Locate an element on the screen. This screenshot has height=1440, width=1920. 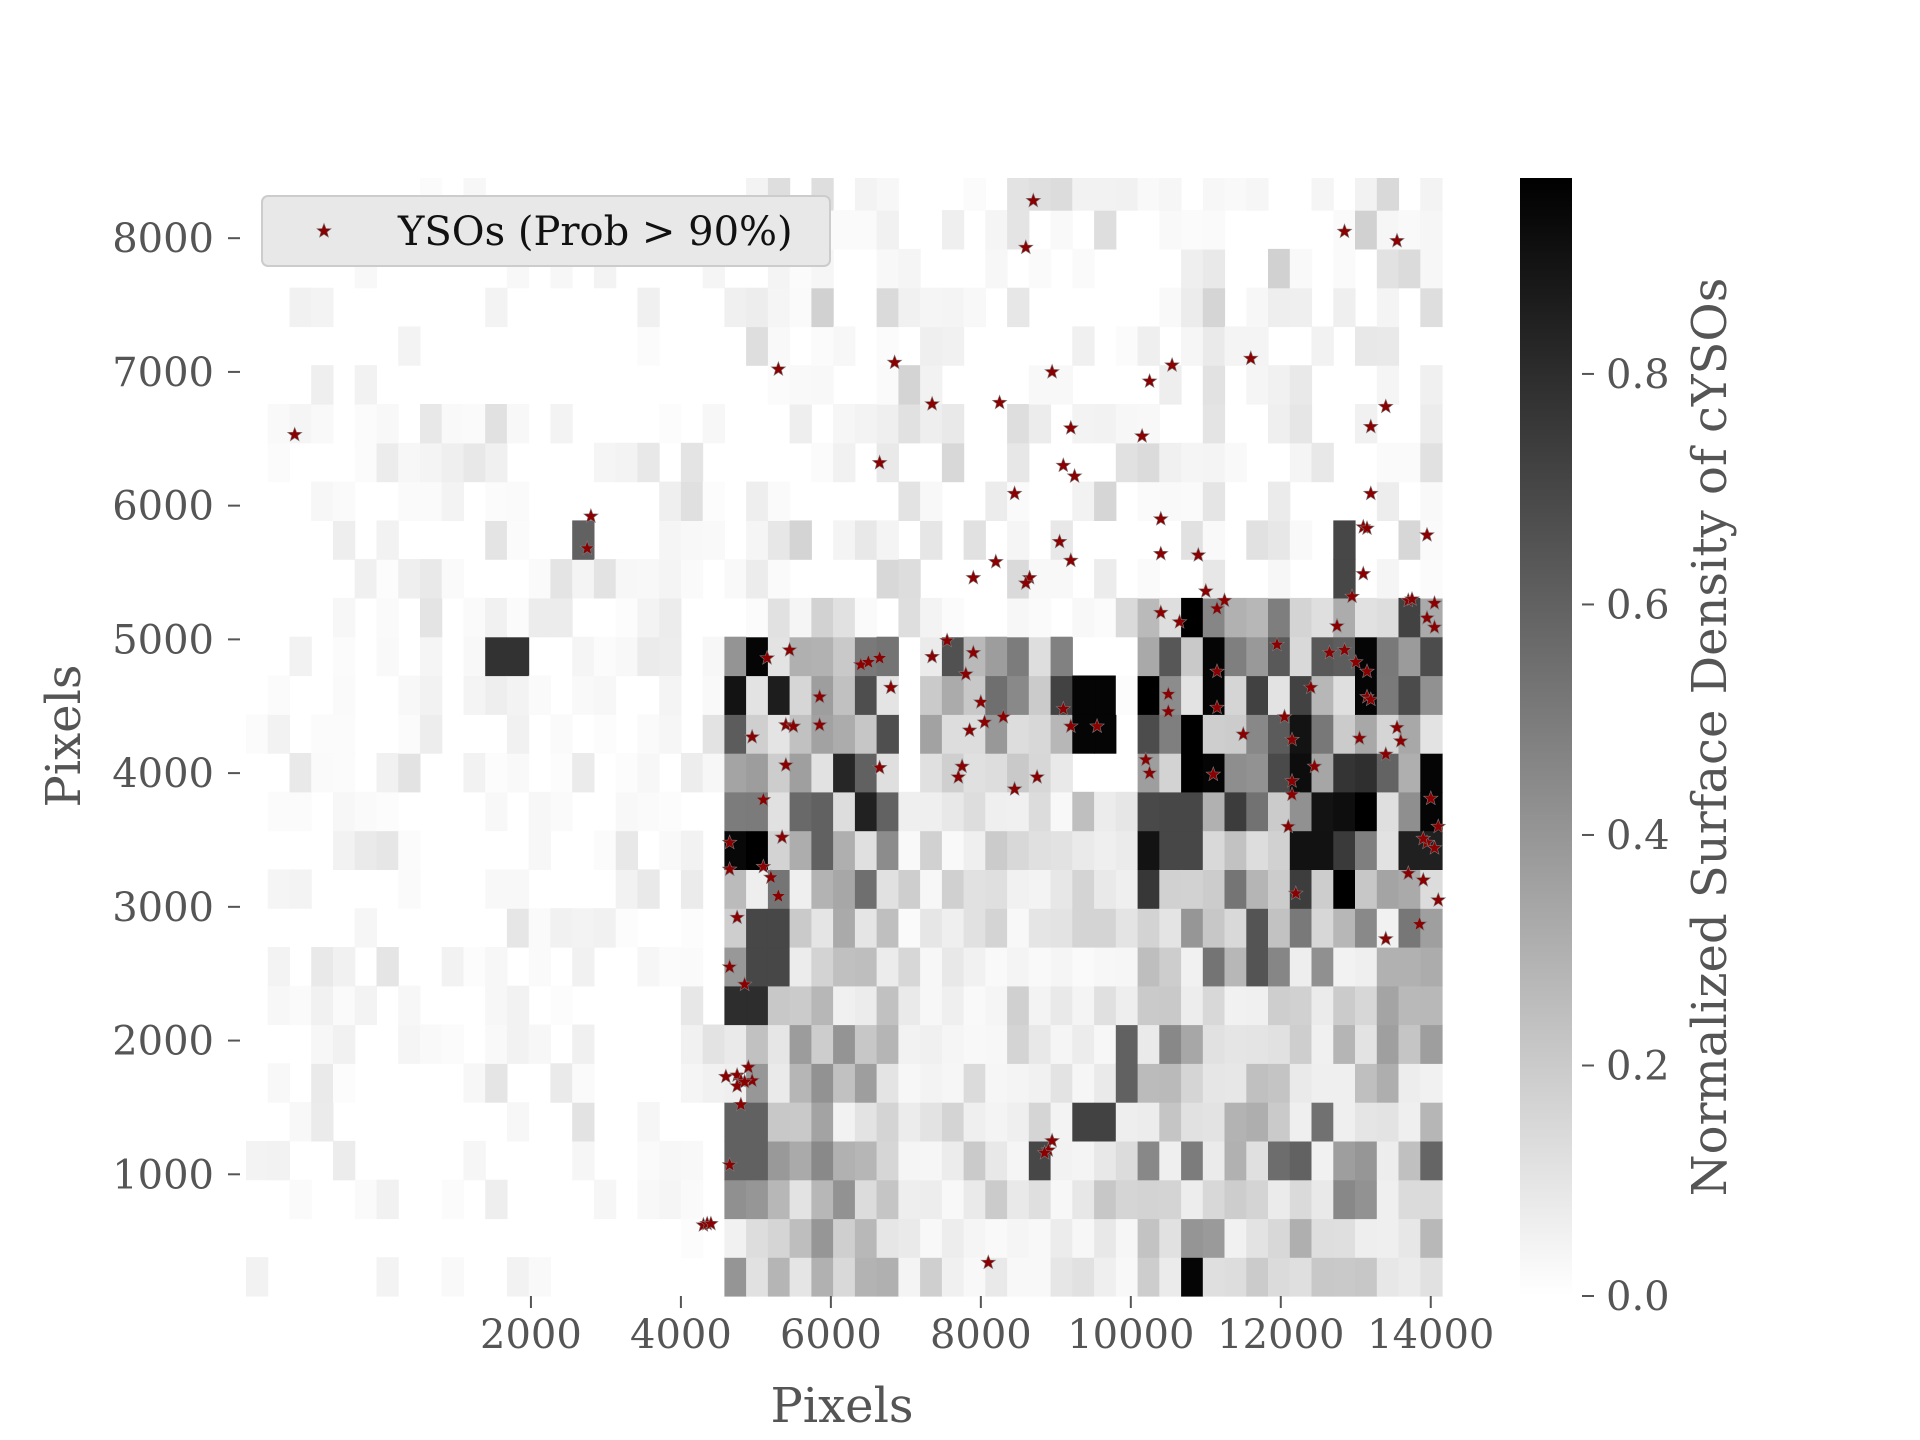
colorbar-tick-label: 0.8 is located at coordinates (1638, 375).